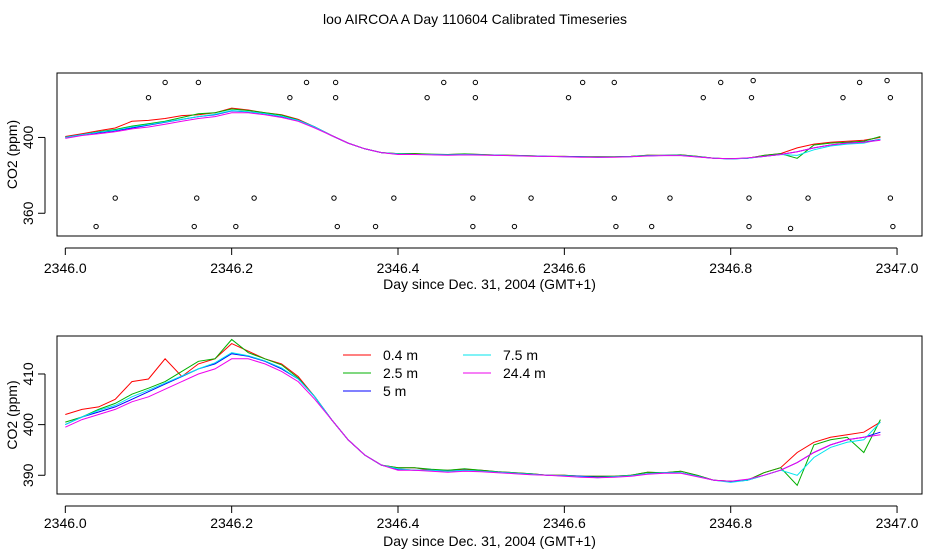 Image resolution: width=950 pixels, height=550 pixels. Describe the element at coordinates (400, 373) in the screenshot. I see `legend-label: 2.5 m` at that location.